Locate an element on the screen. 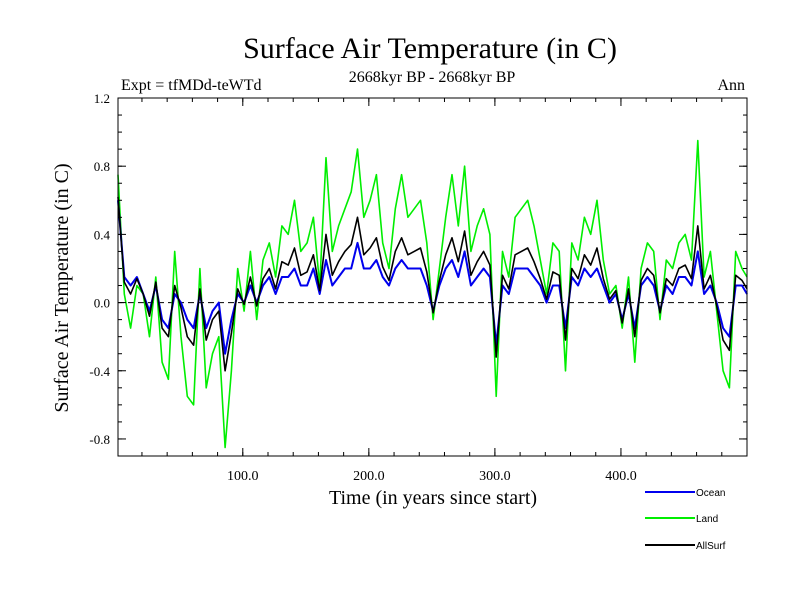 This screenshot has width=800, height=600. x-tick-label: 300.0 is located at coordinates (495, 476).